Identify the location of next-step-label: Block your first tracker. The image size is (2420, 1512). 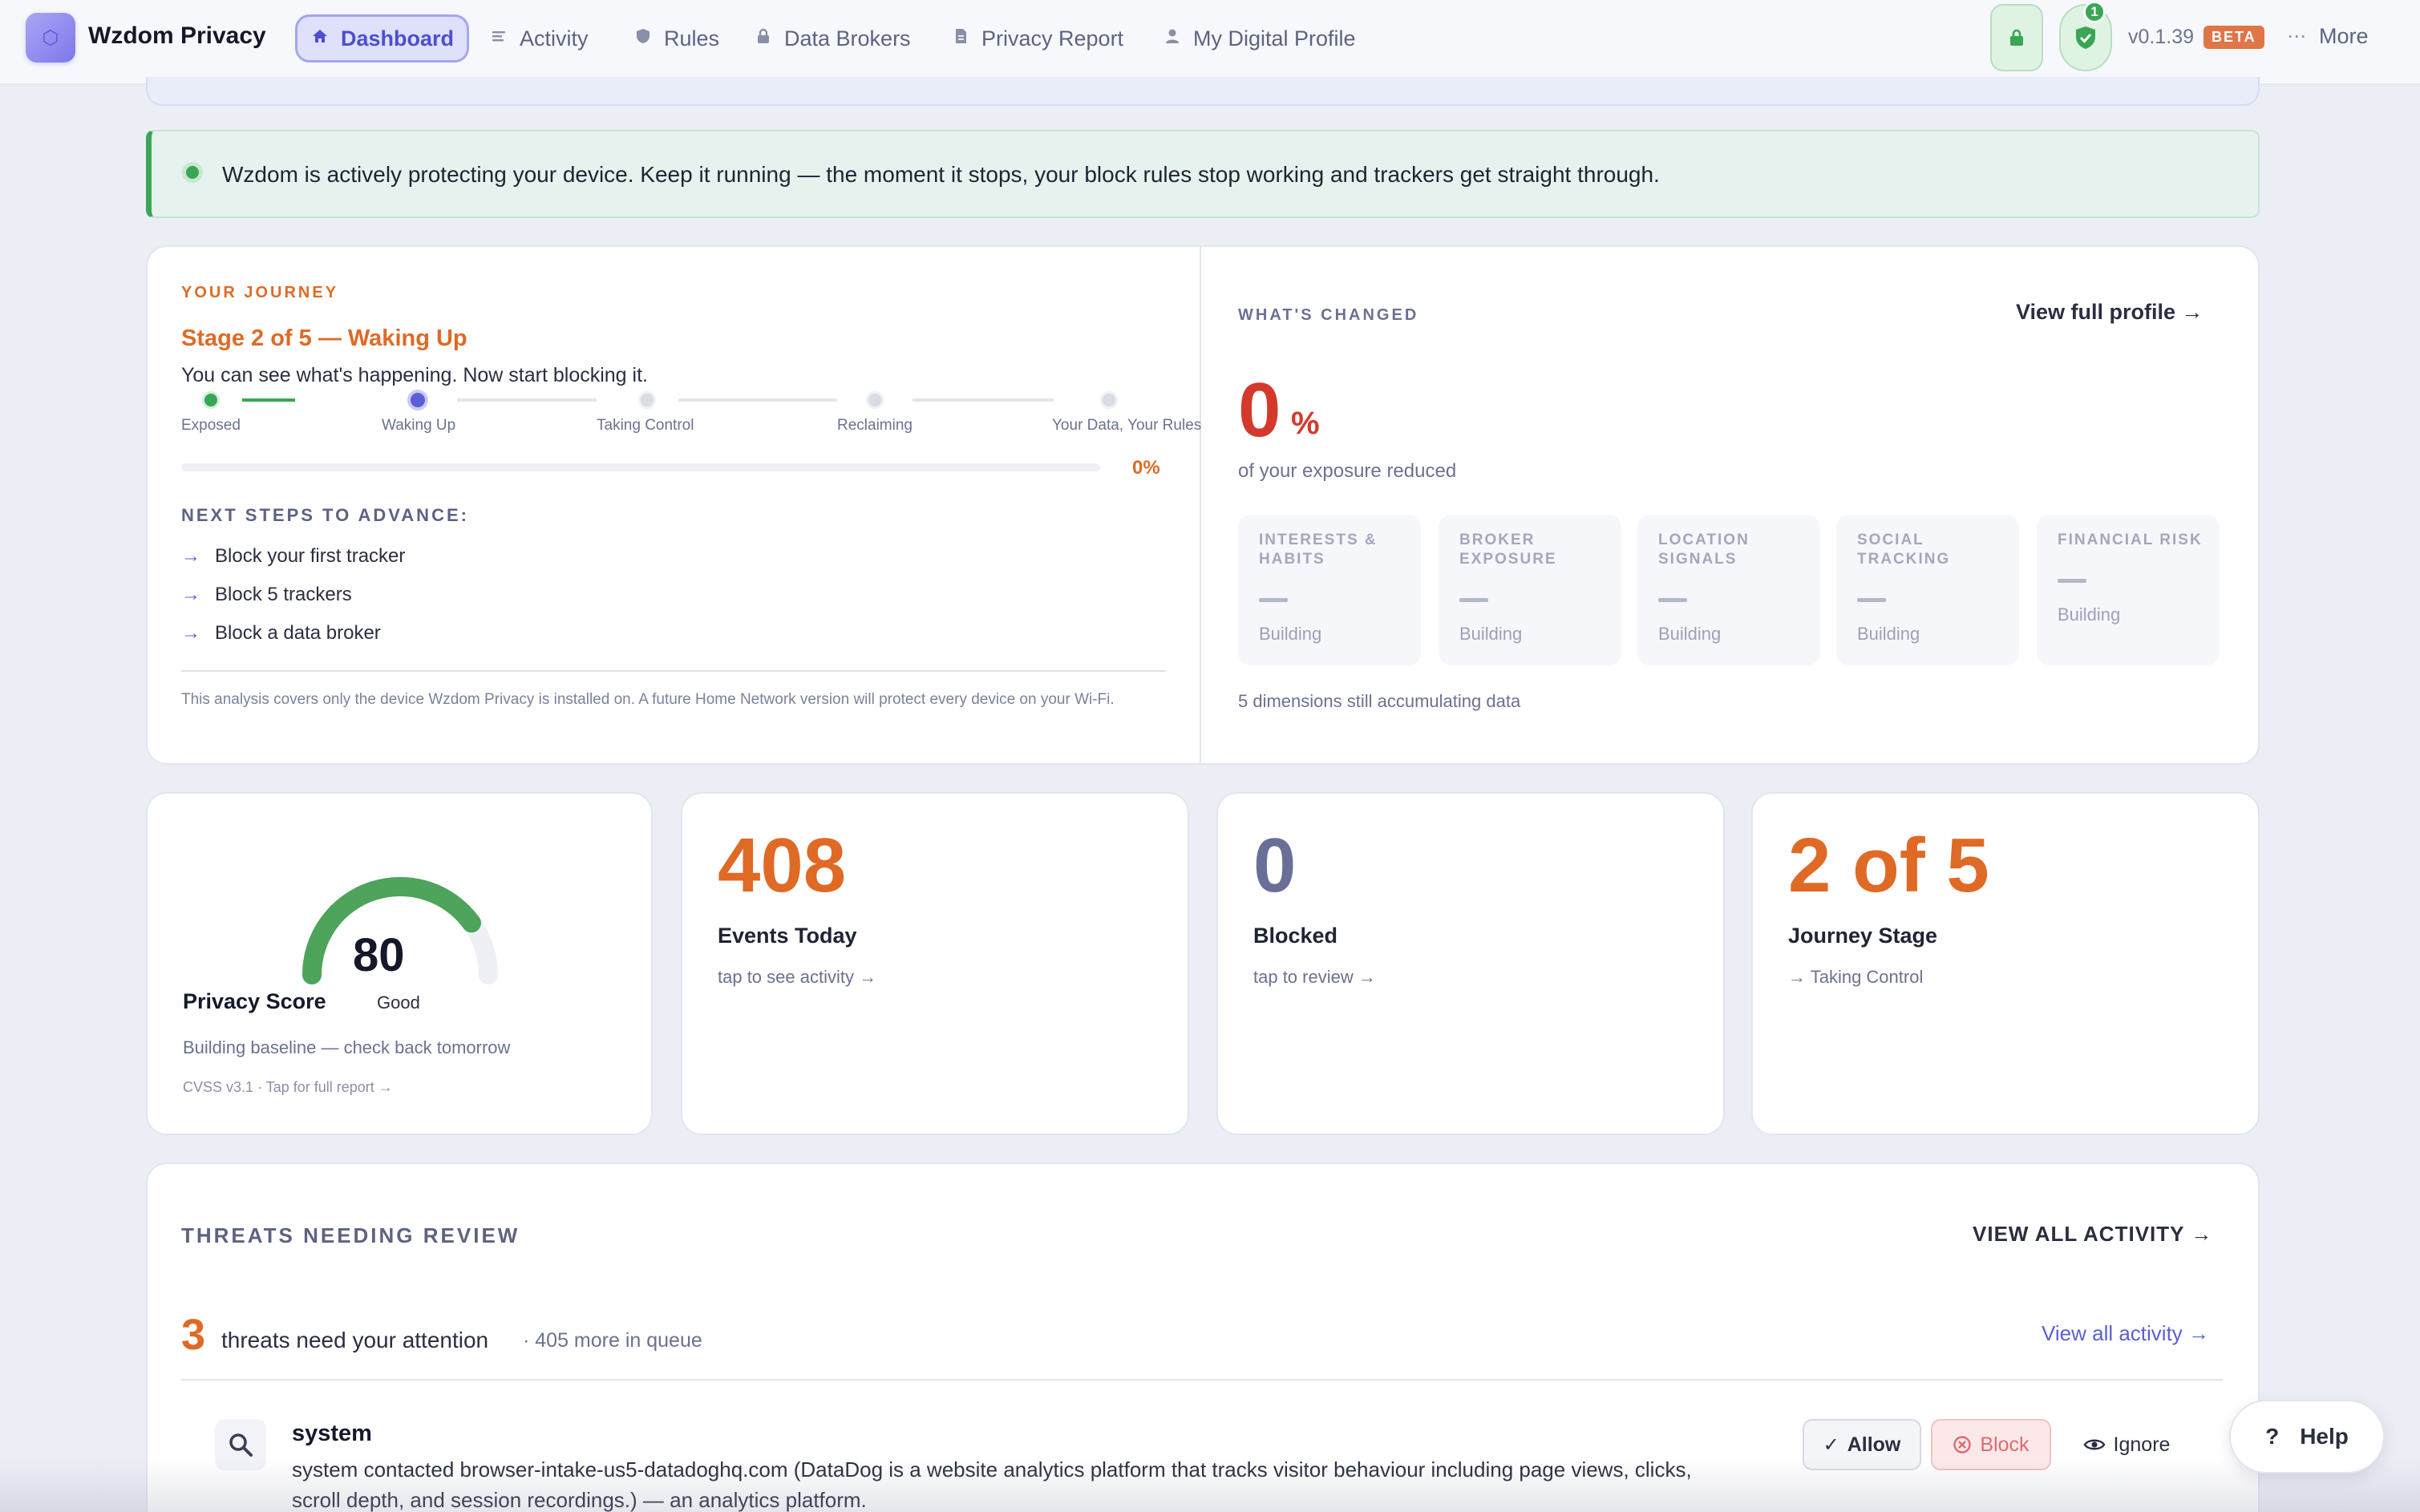
(311, 556).